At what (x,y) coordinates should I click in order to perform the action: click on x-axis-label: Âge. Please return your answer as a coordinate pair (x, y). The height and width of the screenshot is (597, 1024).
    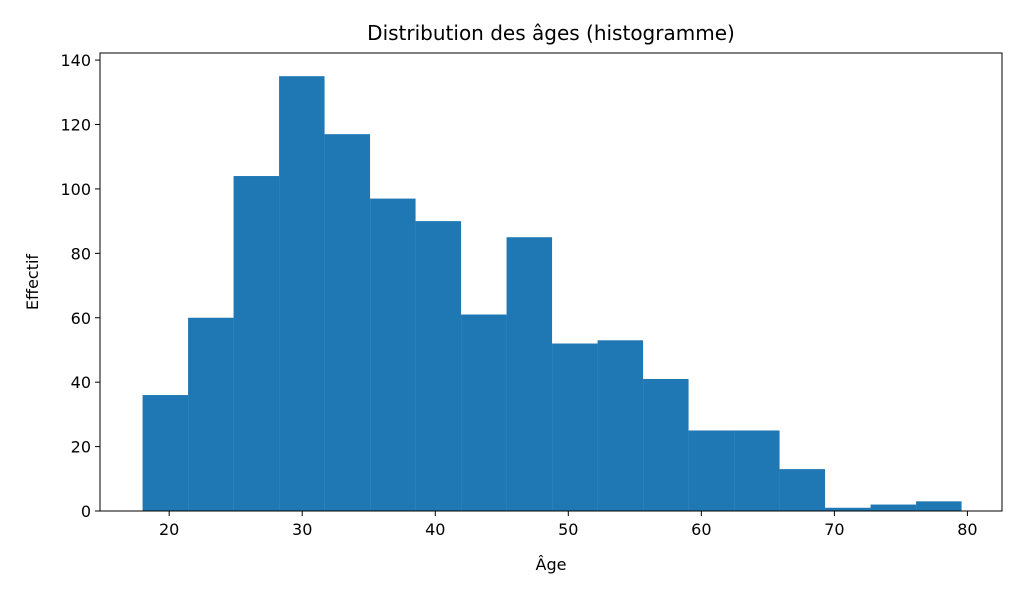
    Looking at the image, I should click on (551, 564).